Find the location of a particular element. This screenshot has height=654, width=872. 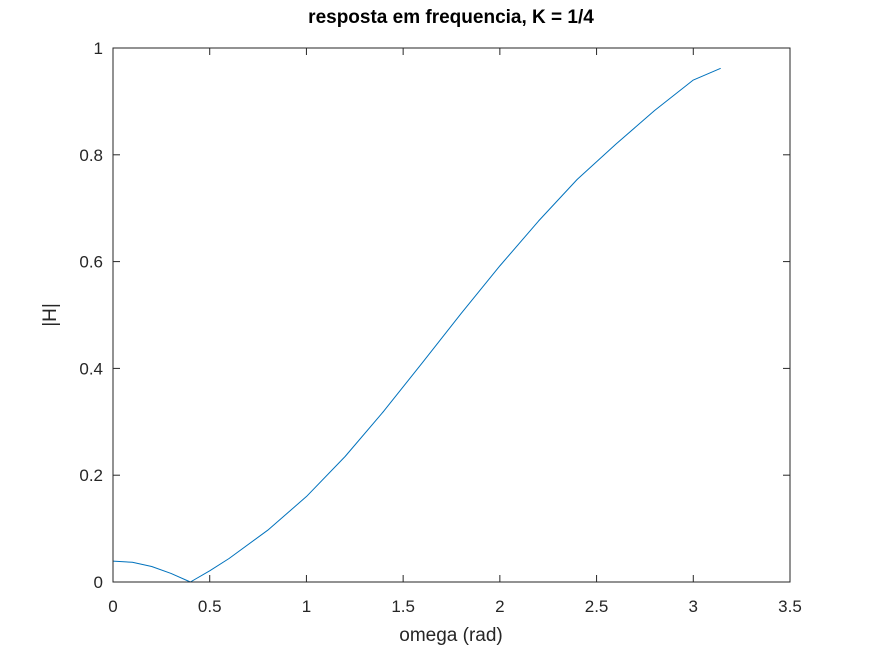

x-axis-label: omega (rad) is located at coordinates (451, 635).